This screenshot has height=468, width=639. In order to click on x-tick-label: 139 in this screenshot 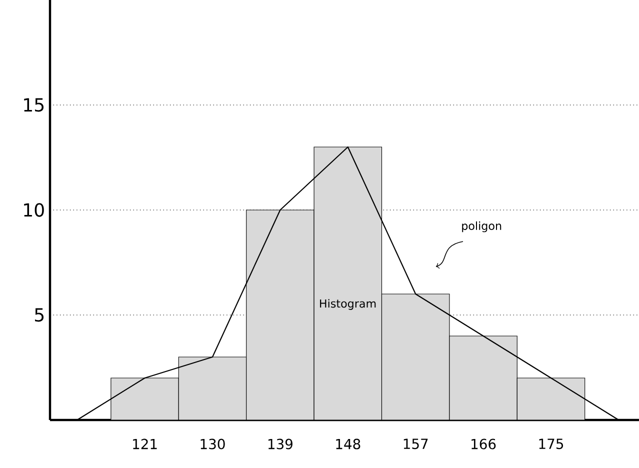, I will do `click(280, 444)`.